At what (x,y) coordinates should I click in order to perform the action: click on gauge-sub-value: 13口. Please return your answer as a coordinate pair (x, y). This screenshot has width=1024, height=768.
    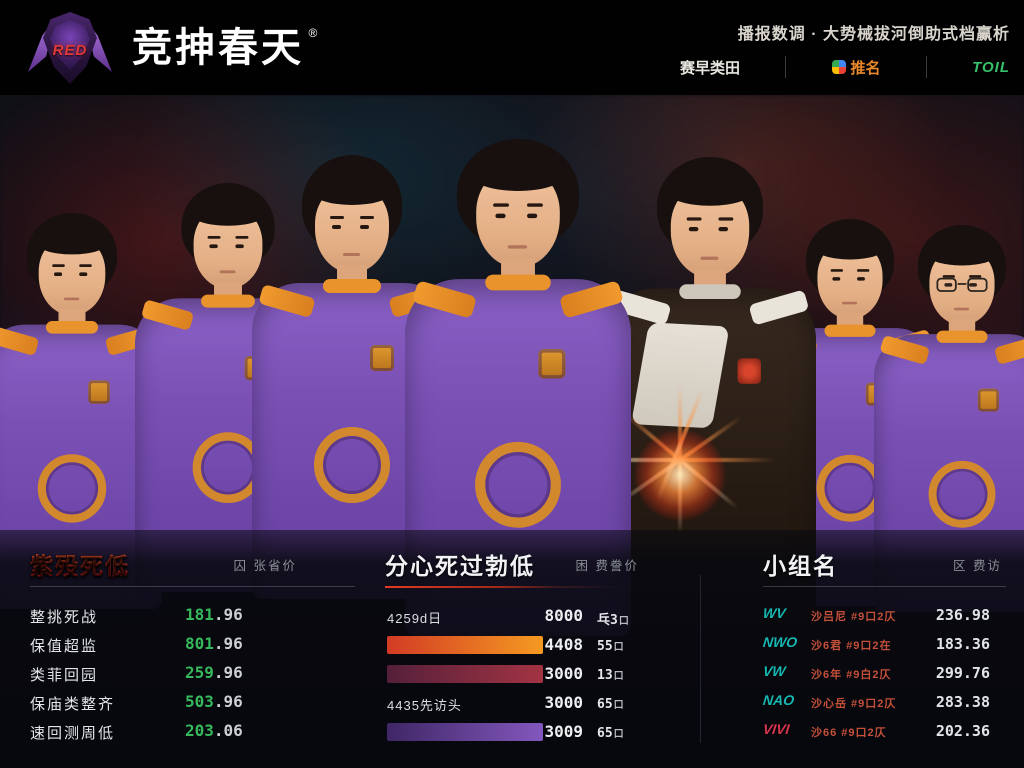
    Looking at the image, I should click on (610, 675).